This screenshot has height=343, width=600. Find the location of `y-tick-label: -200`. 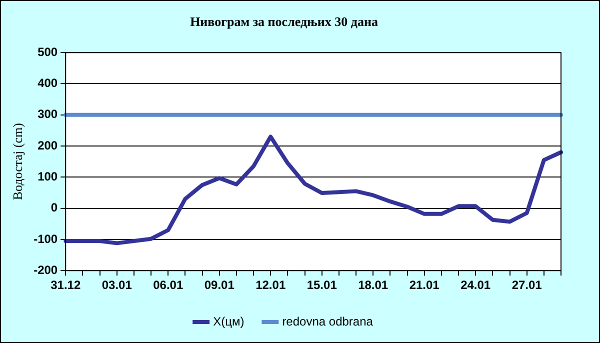

y-tick-label: -200 is located at coordinates (46, 269).